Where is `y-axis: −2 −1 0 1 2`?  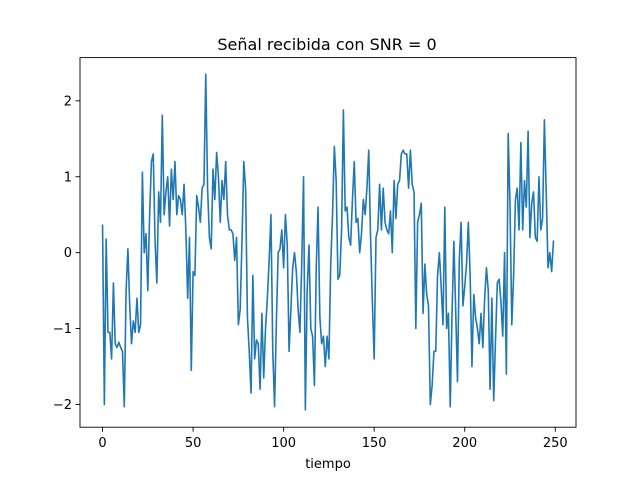
y-axis: −2 −1 0 1 2 is located at coordinates (66, 253).